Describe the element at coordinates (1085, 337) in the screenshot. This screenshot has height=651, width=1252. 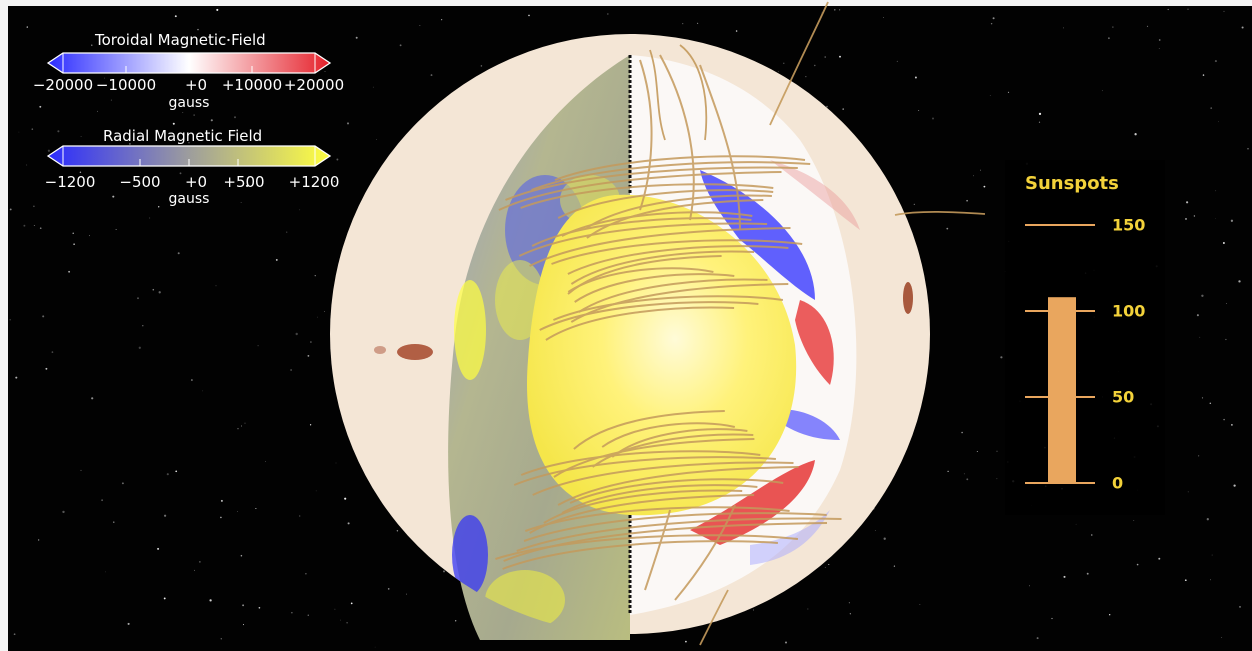
I see `sunspots-panel-bg` at that location.